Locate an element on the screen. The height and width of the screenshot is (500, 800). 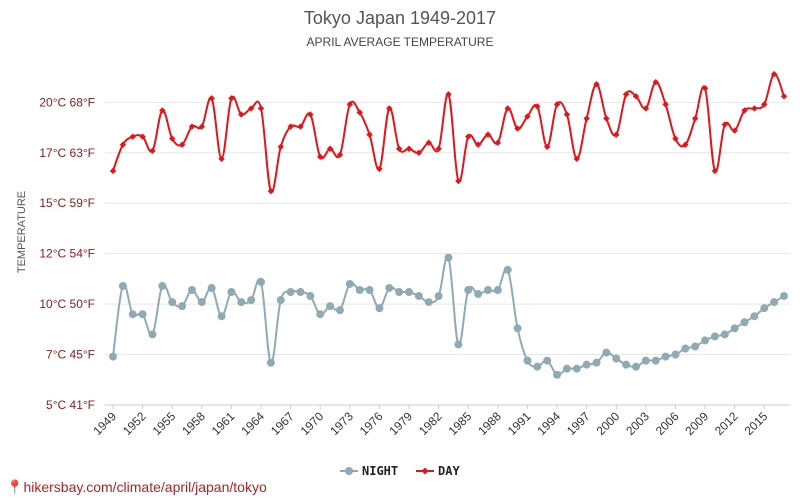
legend-item-day: DAY is located at coordinates (438, 471).